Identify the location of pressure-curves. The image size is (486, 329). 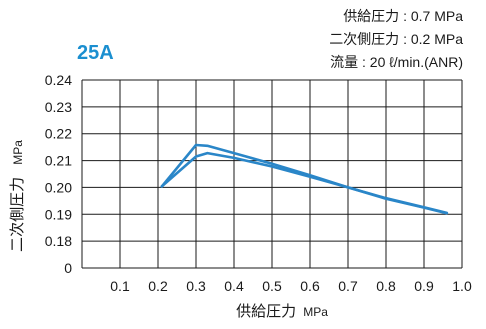
(304, 179).